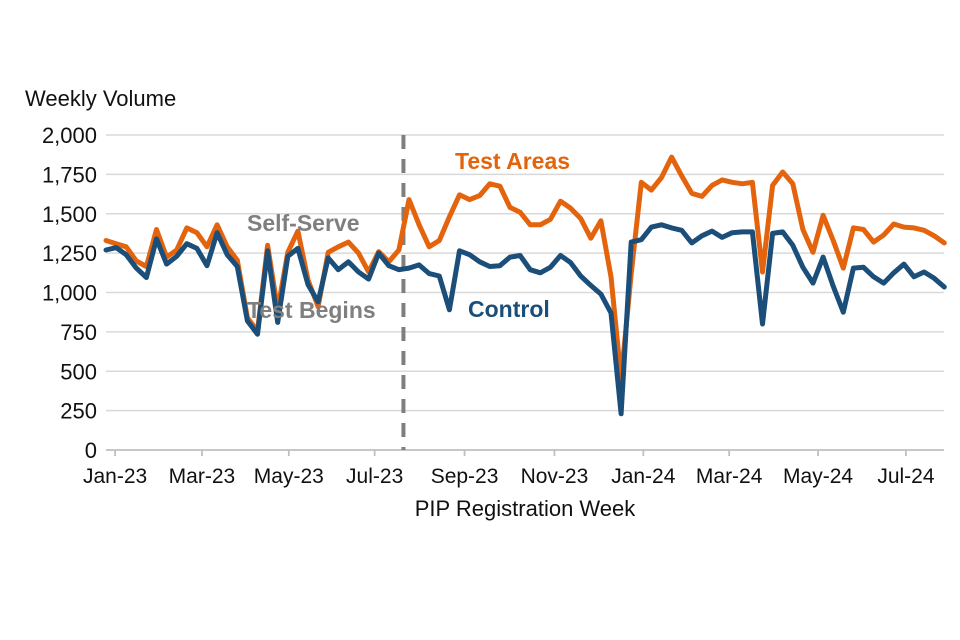  What do you see at coordinates (374, 476) in the screenshot?
I see `x-tick-label: Jul-23` at bounding box center [374, 476].